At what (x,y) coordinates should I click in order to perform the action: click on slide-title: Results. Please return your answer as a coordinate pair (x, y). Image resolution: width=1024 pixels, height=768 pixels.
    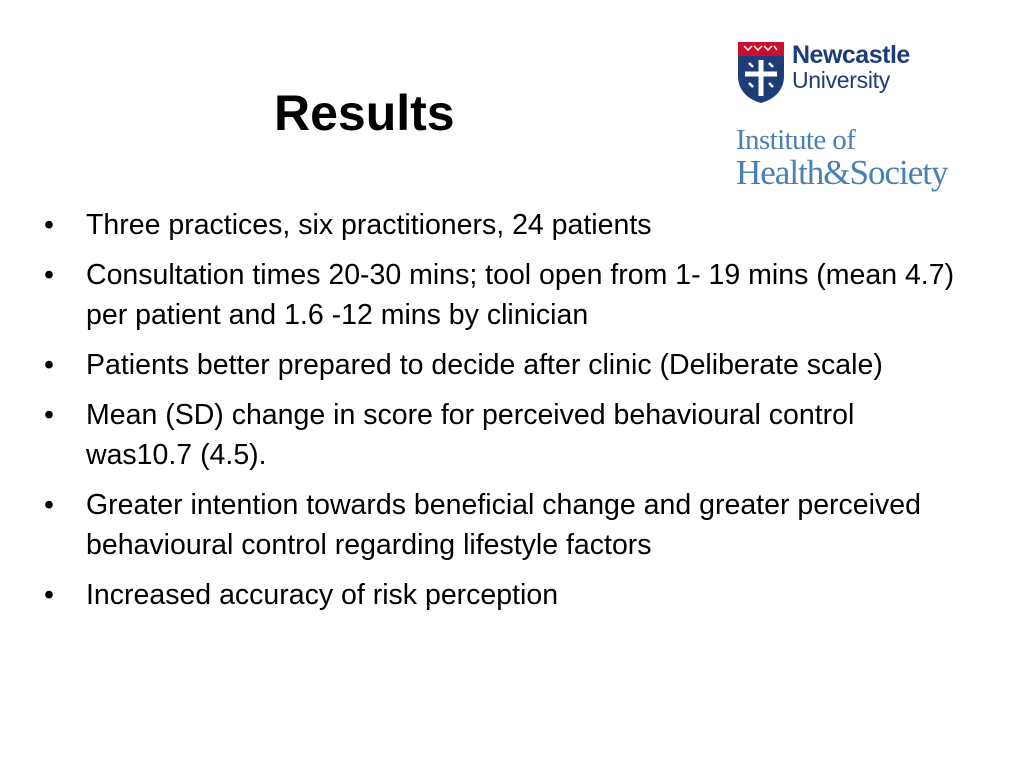
    Looking at the image, I should click on (364, 113).